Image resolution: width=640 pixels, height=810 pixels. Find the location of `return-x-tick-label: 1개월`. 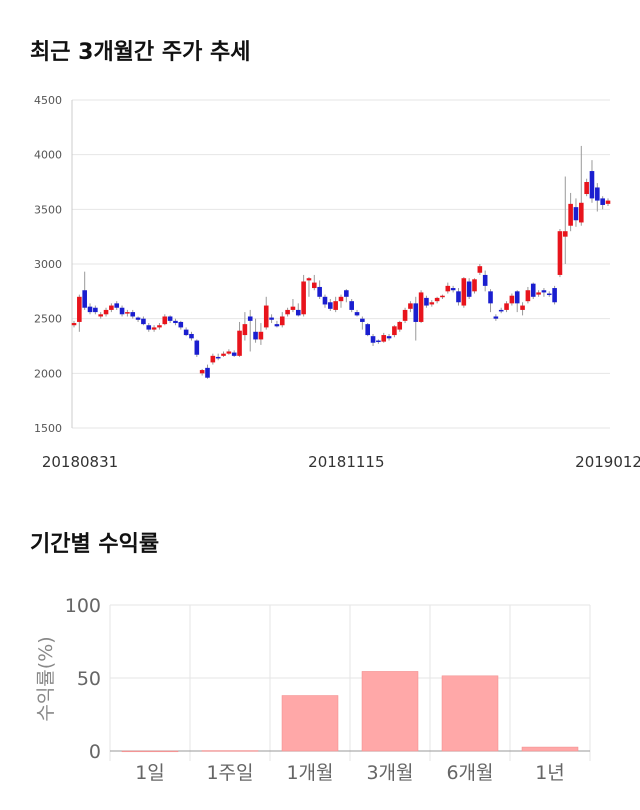

return-x-tick-label: 1개월 is located at coordinates (309, 773).